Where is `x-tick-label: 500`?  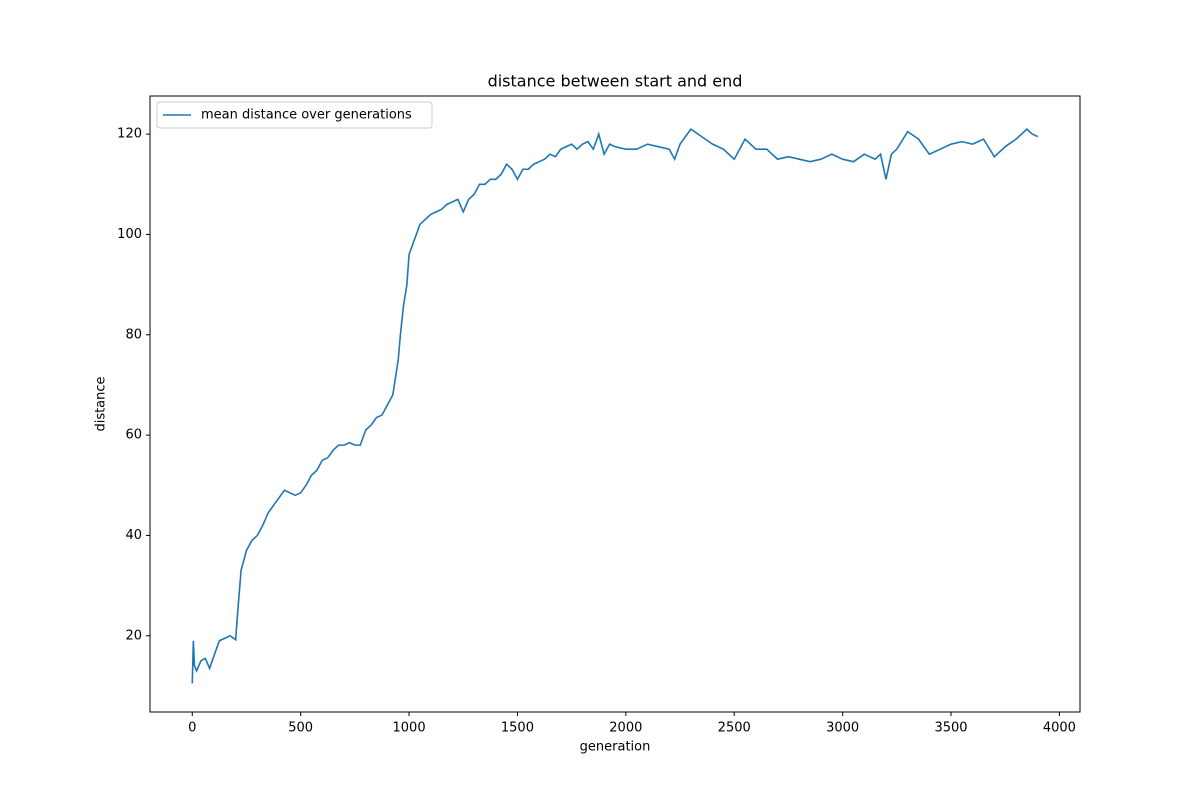 x-tick-label: 500 is located at coordinates (300, 728).